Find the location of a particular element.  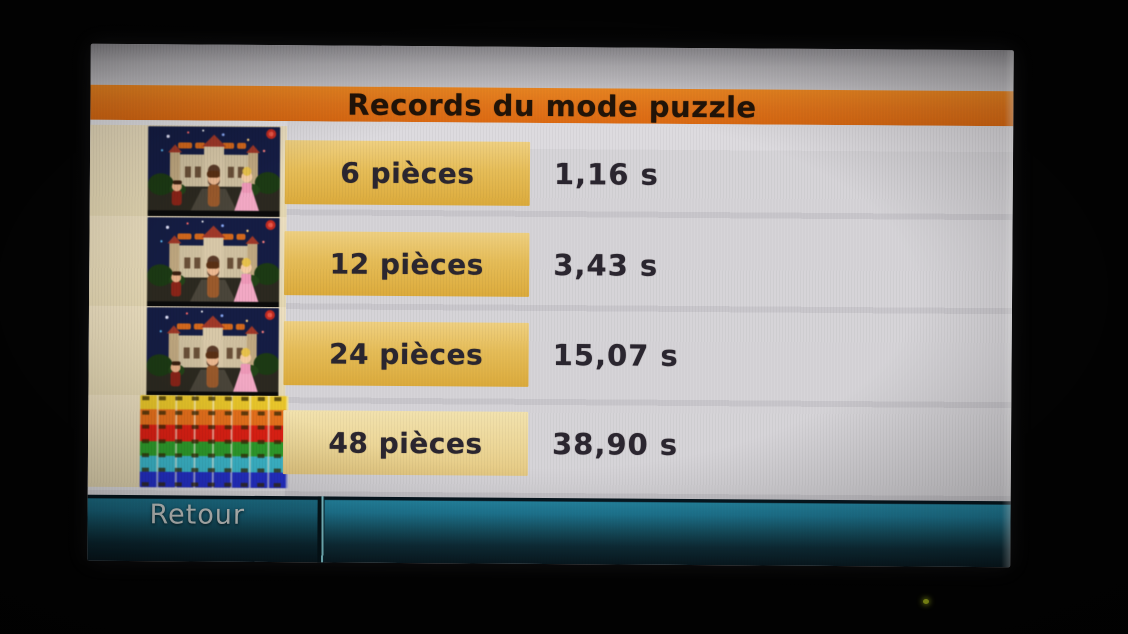

piece-count-plate: 6 pièces is located at coordinates (407, 173).